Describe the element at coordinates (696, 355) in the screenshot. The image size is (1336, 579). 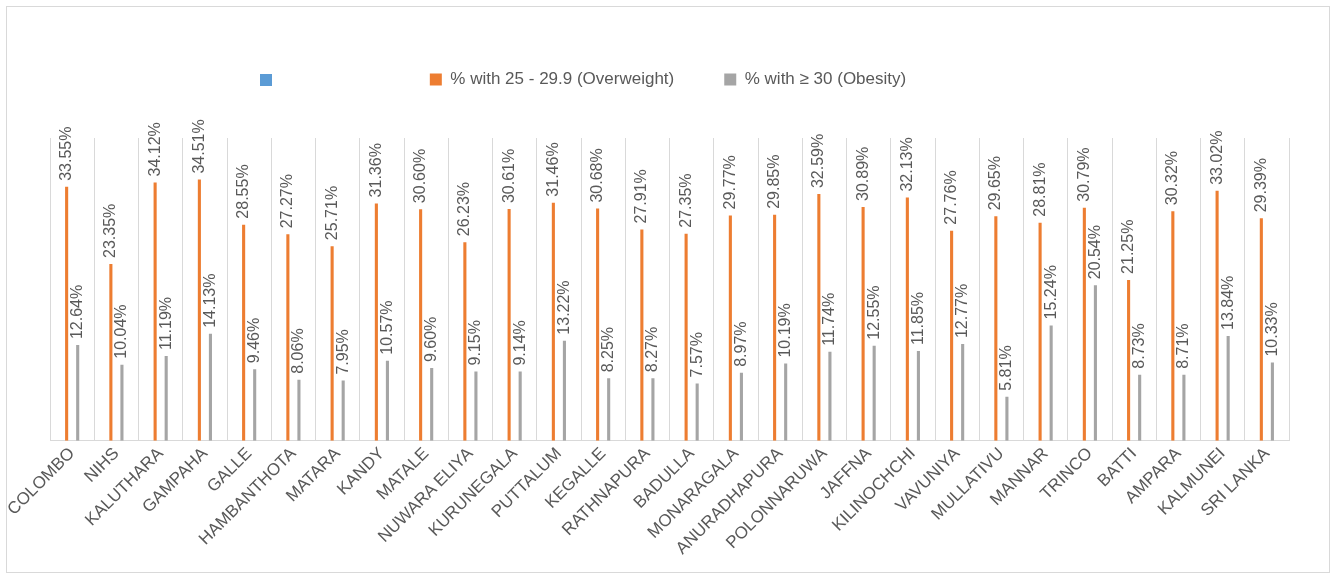
I see `data-label: 7.57%` at that location.